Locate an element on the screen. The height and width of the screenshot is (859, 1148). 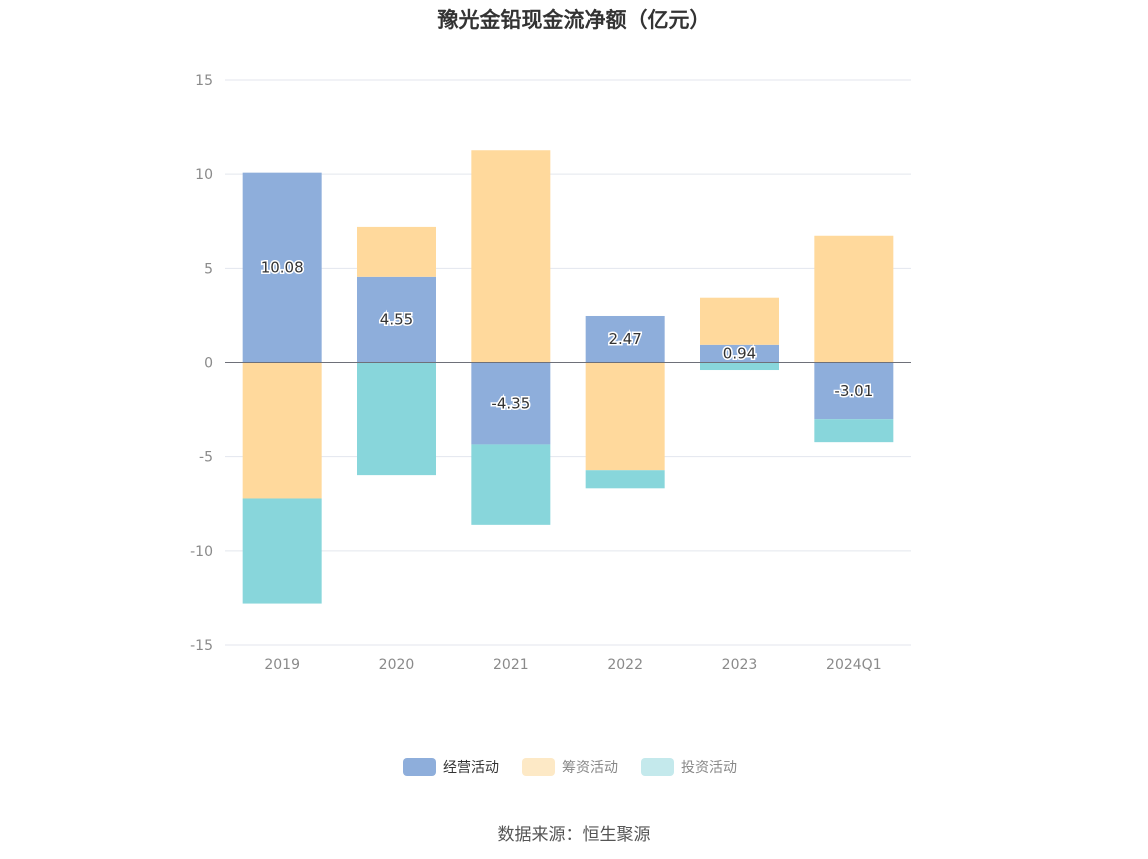
data-label: -4.35 is located at coordinates (510, 403).